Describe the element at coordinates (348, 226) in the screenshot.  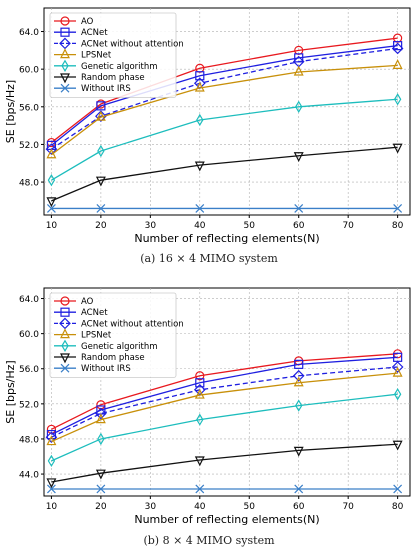
I see `x-tick-label: 70` at that location.